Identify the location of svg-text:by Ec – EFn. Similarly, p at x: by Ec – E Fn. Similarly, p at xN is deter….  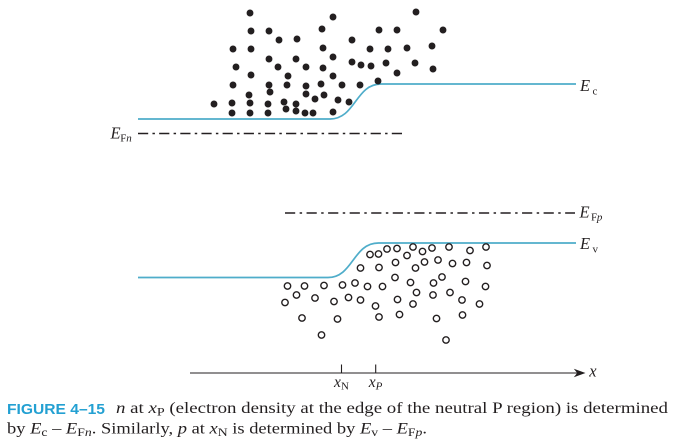
(217, 430).